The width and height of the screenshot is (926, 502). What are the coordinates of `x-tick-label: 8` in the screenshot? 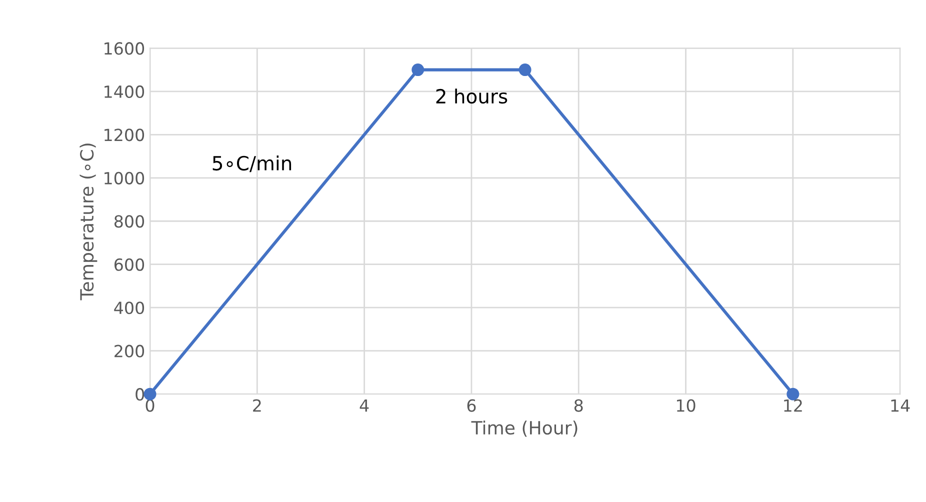 It's located at (578, 405).